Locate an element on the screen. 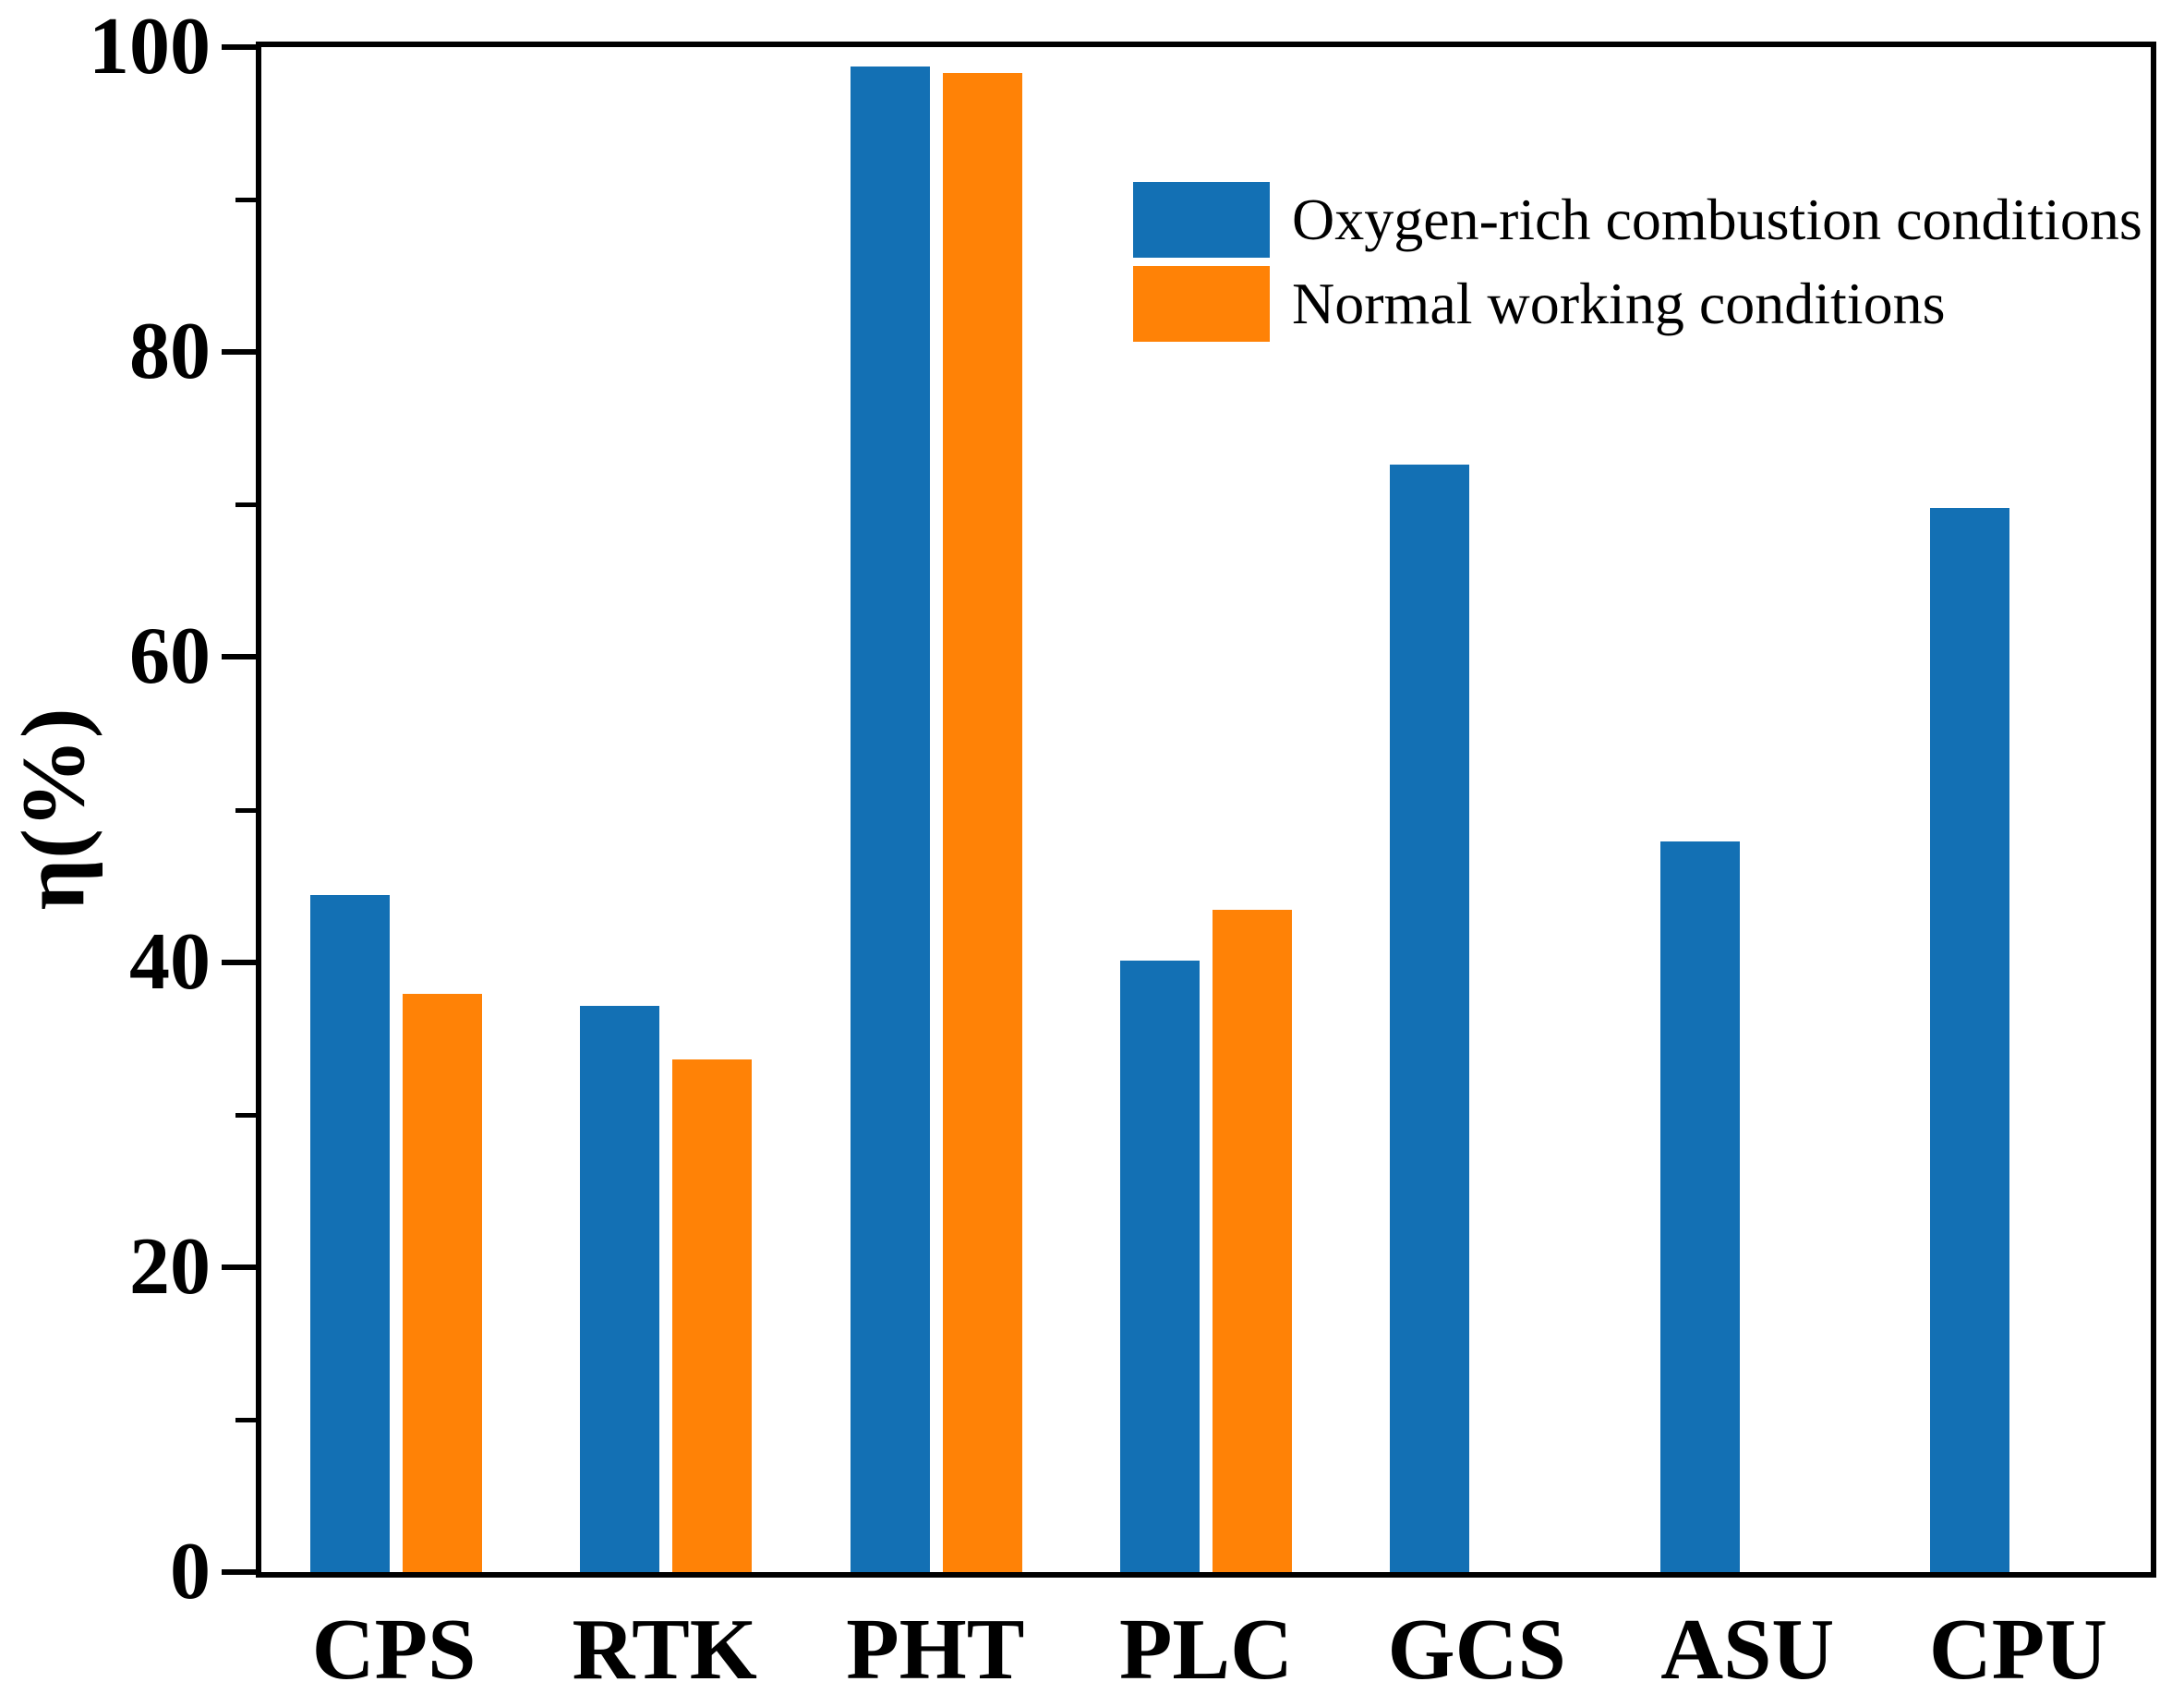  x-tick-label-gcs: GCS is located at coordinates (1476, 1648).